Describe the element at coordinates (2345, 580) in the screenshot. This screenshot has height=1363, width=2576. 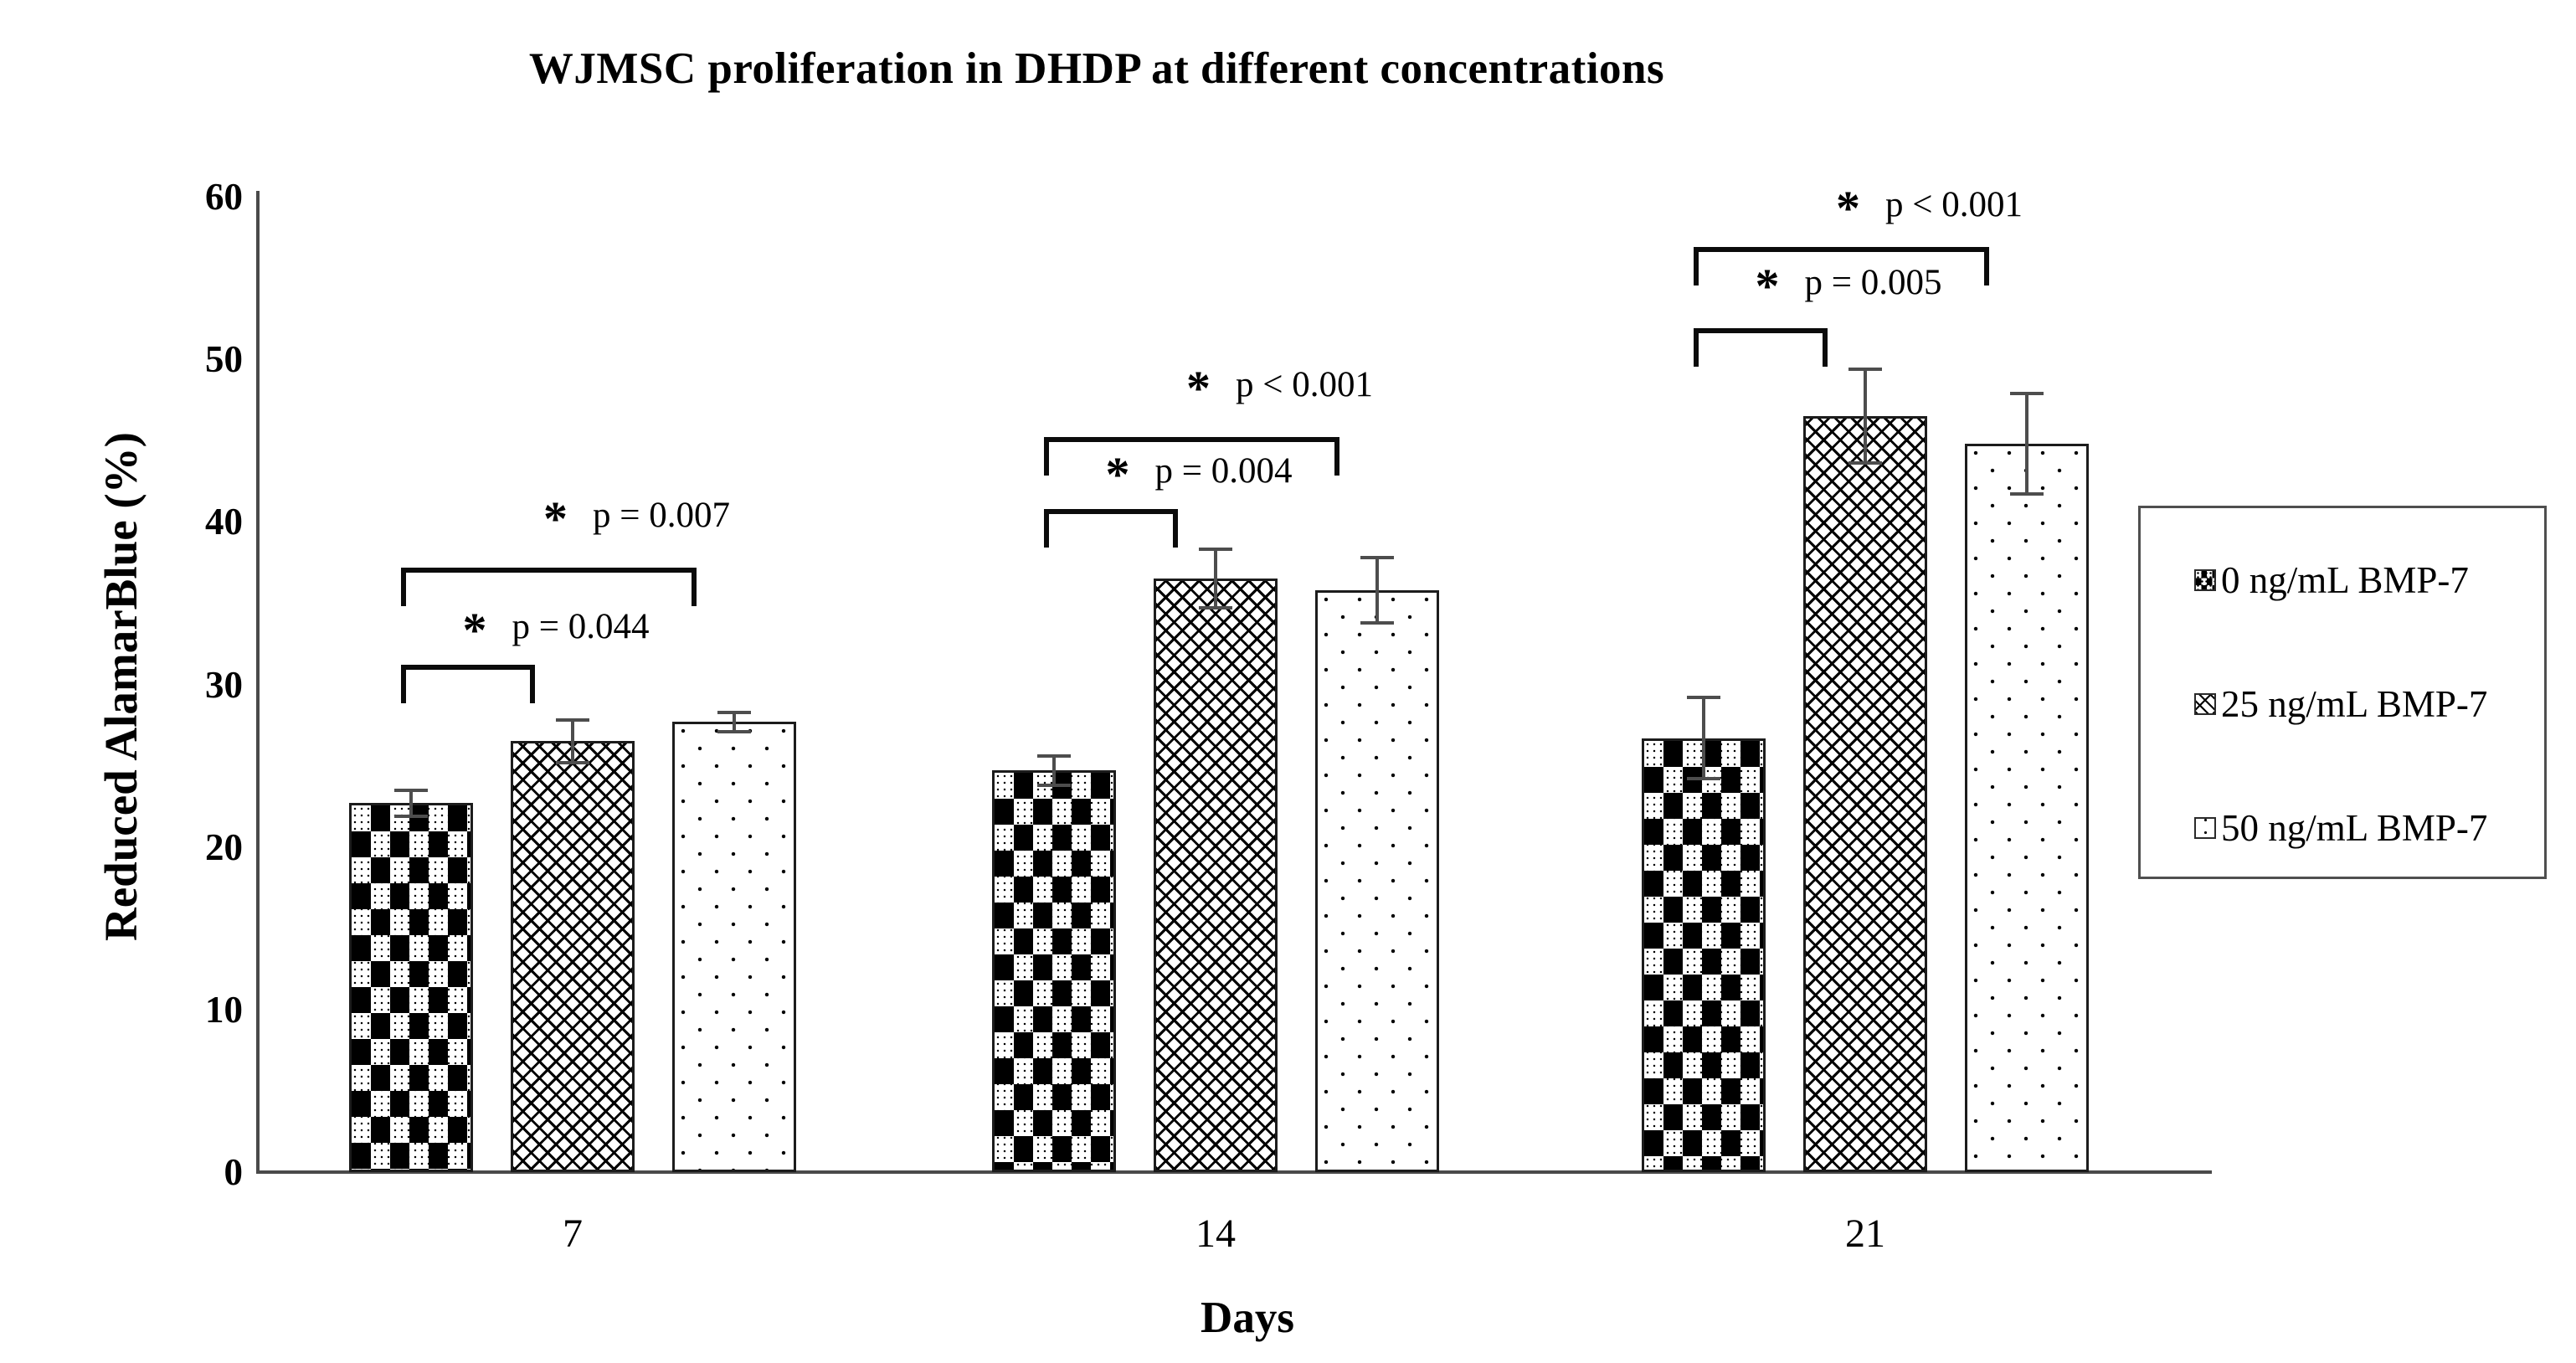
I see `legend-label: 0 ng/mL BMP-7` at that location.